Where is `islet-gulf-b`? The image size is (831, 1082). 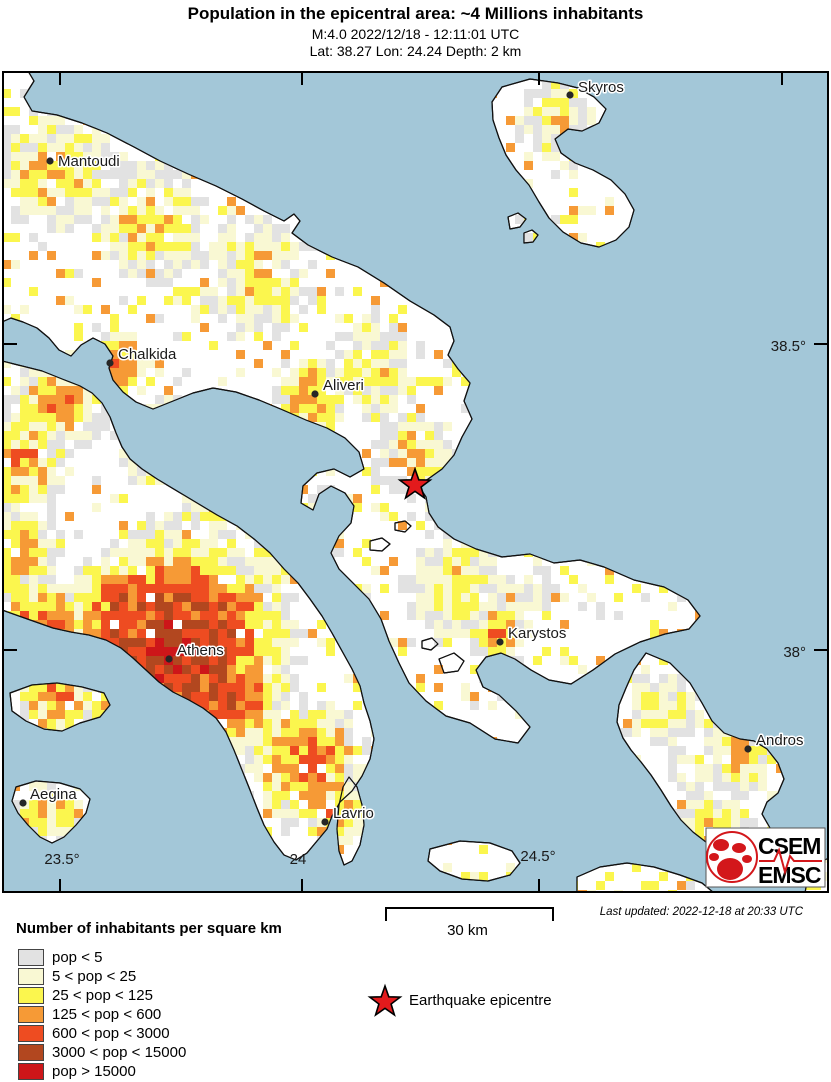 islet-gulf-b is located at coordinates (403, 526).